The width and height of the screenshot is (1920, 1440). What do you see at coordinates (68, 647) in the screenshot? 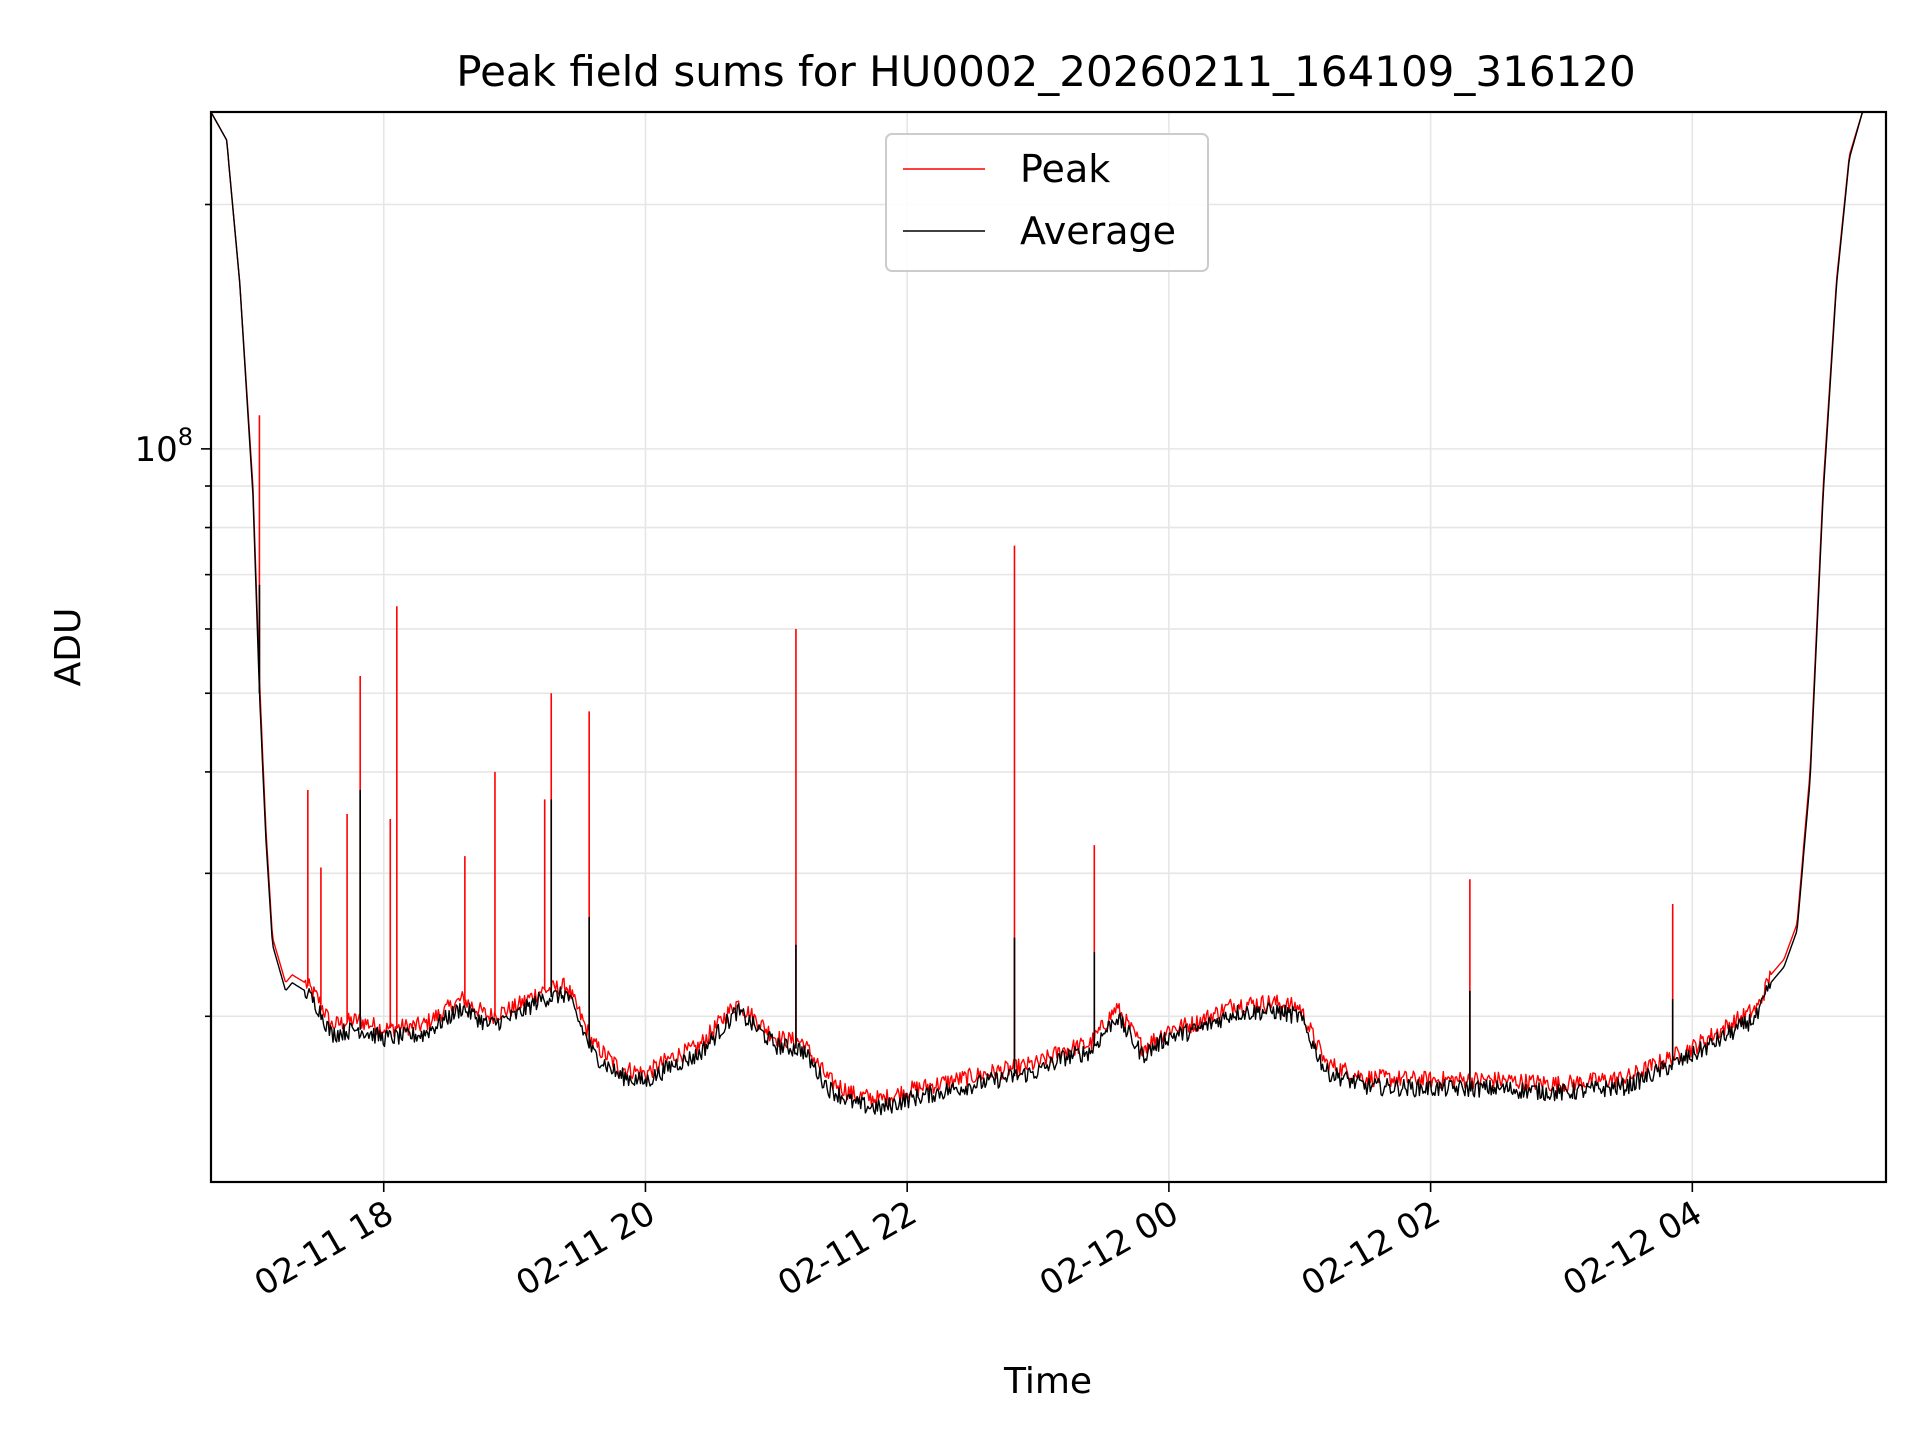
I see `y-axis-label: ADU` at bounding box center [68, 647].